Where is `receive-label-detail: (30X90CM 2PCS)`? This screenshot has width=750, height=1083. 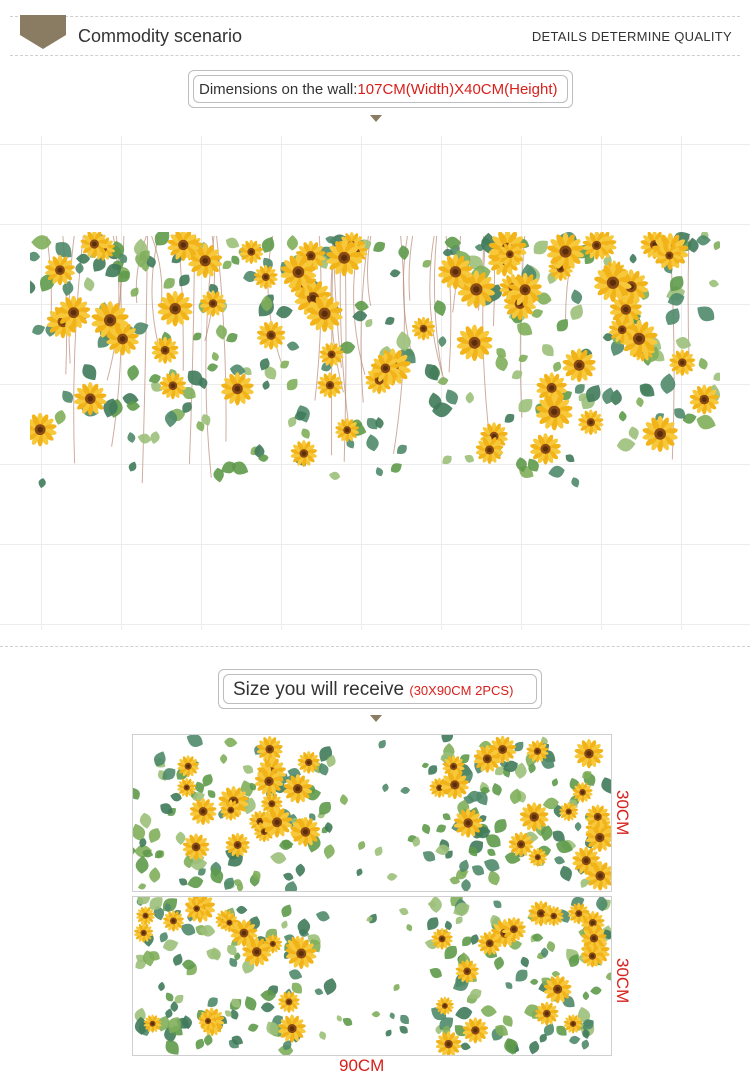 receive-label-detail: (30X90CM 2PCS) is located at coordinates (461, 690).